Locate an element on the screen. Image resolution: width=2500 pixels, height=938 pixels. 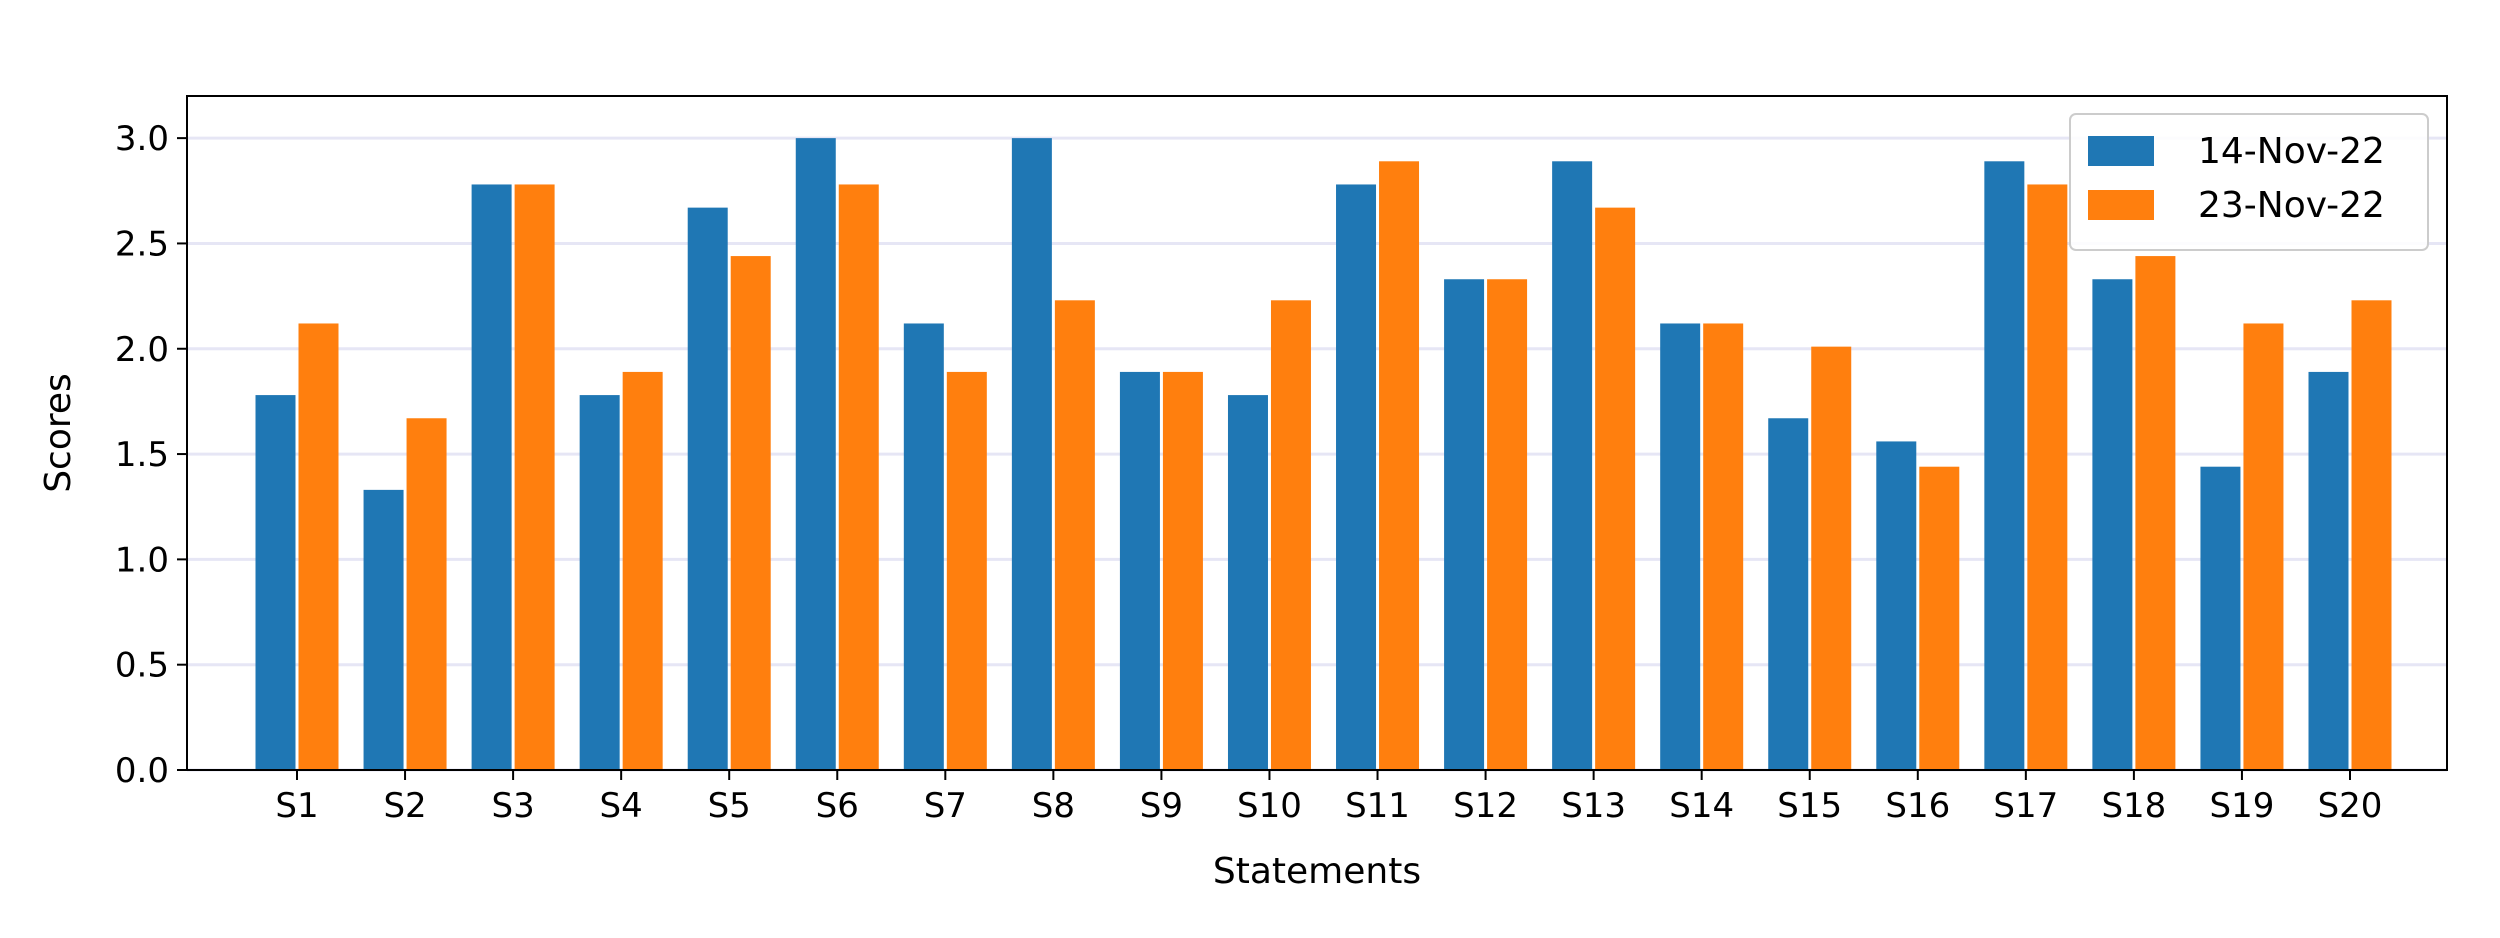
bar-series2-s4 is located at coordinates (642, 570).